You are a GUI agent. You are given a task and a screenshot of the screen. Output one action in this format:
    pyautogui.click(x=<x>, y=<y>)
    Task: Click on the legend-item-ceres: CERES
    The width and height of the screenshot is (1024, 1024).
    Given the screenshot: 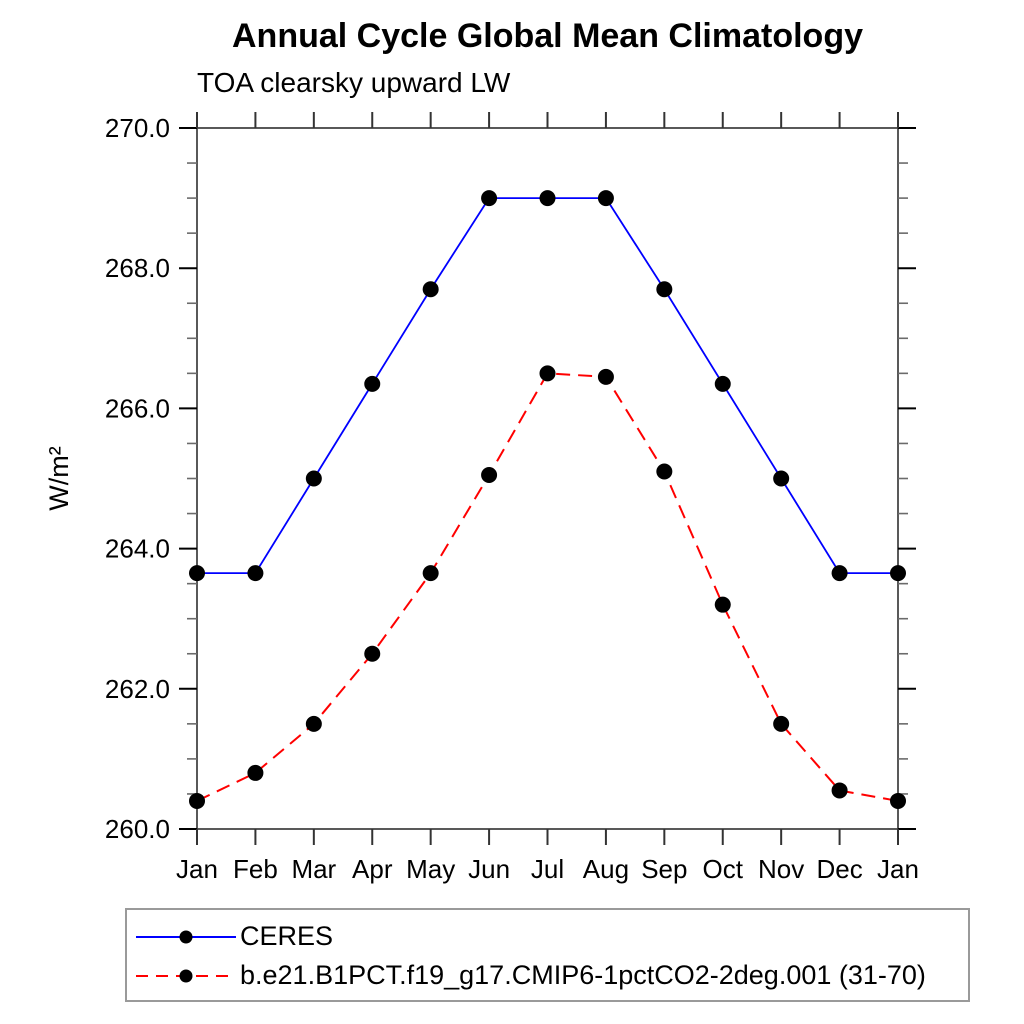 What is the action you would take?
    pyautogui.click(x=548, y=936)
    